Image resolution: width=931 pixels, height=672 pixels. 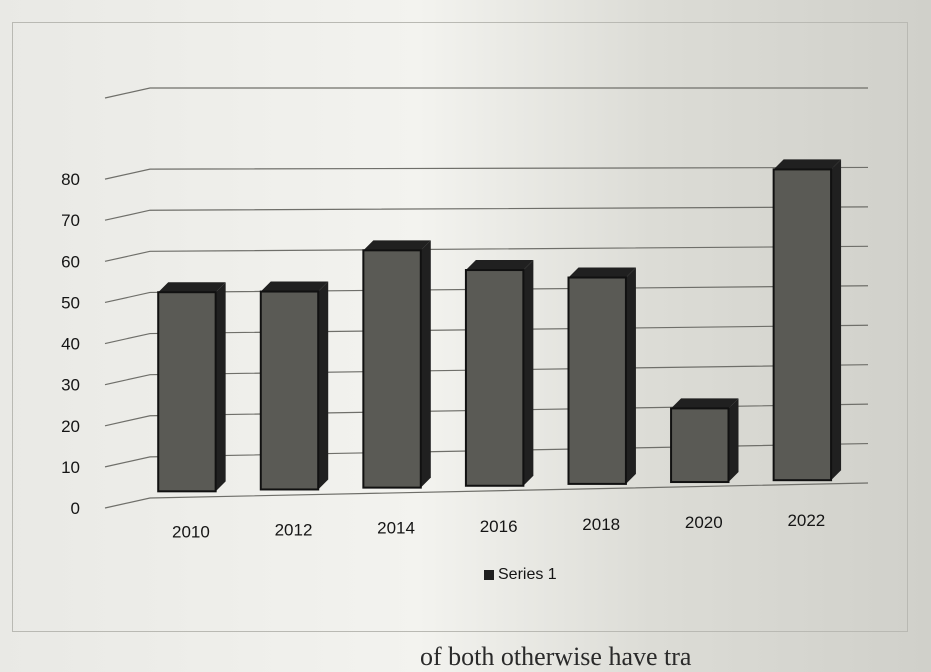 I want to click on x-axis-labels: 2010 2012 2014 2016 2018 2020 2022, so click(x=498, y=526).